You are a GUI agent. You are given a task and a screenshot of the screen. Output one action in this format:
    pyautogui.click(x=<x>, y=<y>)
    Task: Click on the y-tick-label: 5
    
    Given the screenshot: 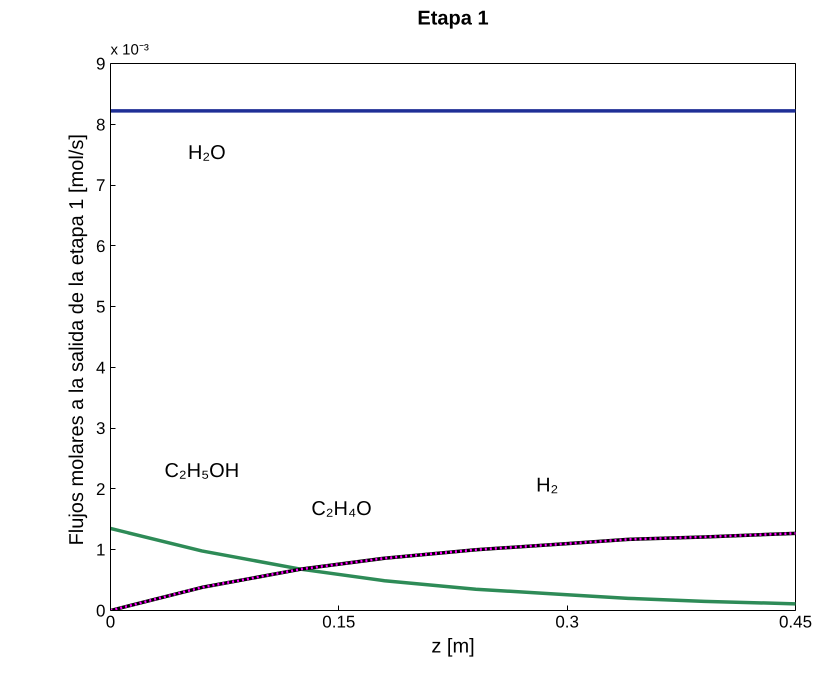 What is the action you would take?
    pyautogui.click(x=101, y=307)
    